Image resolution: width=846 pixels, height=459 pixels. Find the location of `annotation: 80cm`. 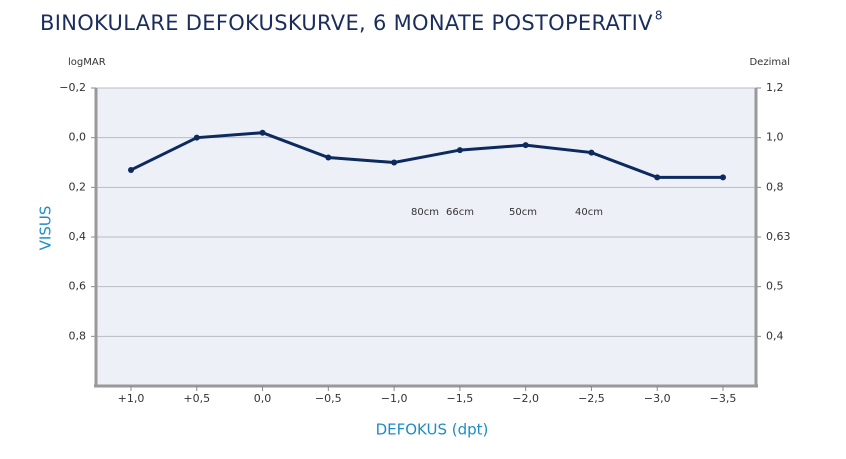

annotation: 80cm is located at coordinates (425, 212).